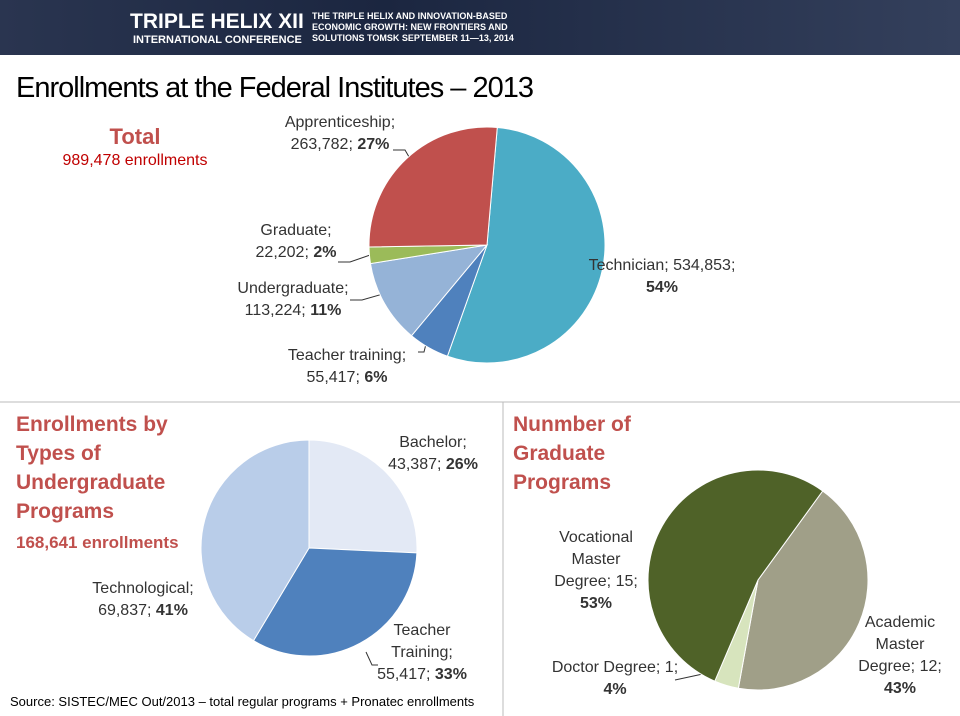 The width and height of the screenshot is (960, 716). What do you see at coordinates (615, 679) in the screenshot?
I see `slice-label: Doctor Degree; 1; 4%` at bounding box center [615, 679].